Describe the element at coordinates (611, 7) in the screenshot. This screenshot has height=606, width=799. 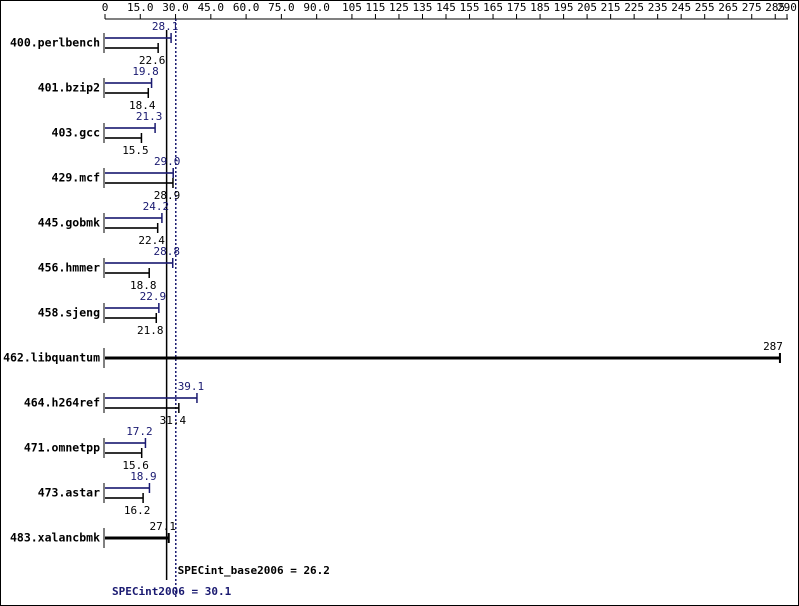
I see `x-tick-label: 215` at that location.